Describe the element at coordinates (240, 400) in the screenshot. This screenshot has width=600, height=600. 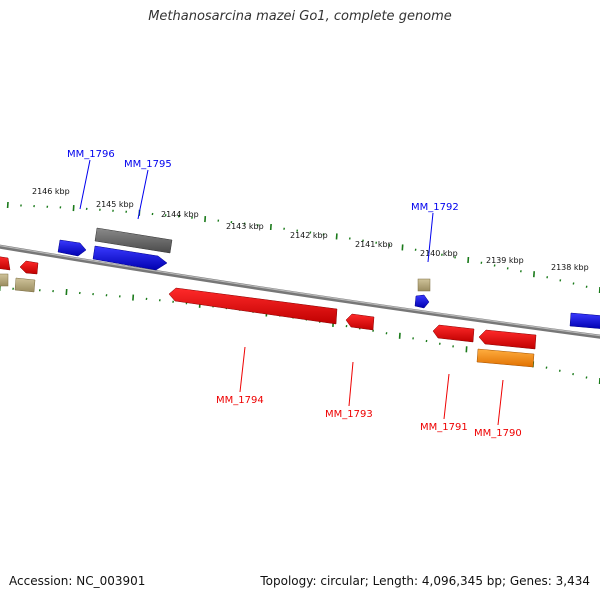
I see `gene-label-mm-1794: MM_1794` at that location.